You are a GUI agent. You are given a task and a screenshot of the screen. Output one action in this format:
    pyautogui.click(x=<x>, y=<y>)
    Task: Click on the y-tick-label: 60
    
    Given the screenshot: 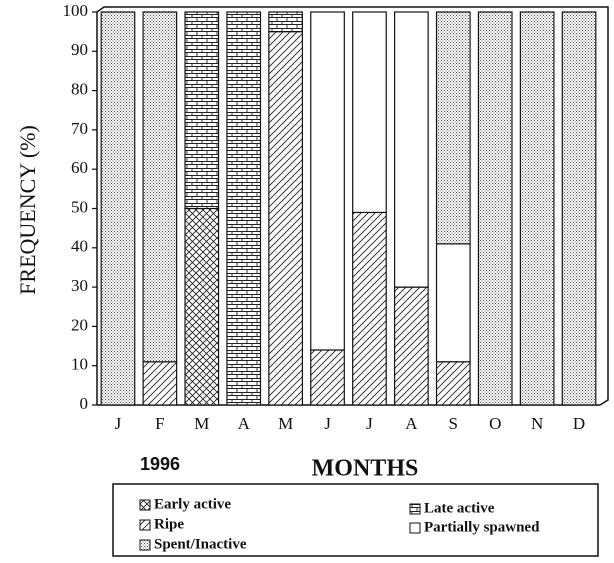 What is the action you would take?
    pyautogui.click(x=79, y=167)
    